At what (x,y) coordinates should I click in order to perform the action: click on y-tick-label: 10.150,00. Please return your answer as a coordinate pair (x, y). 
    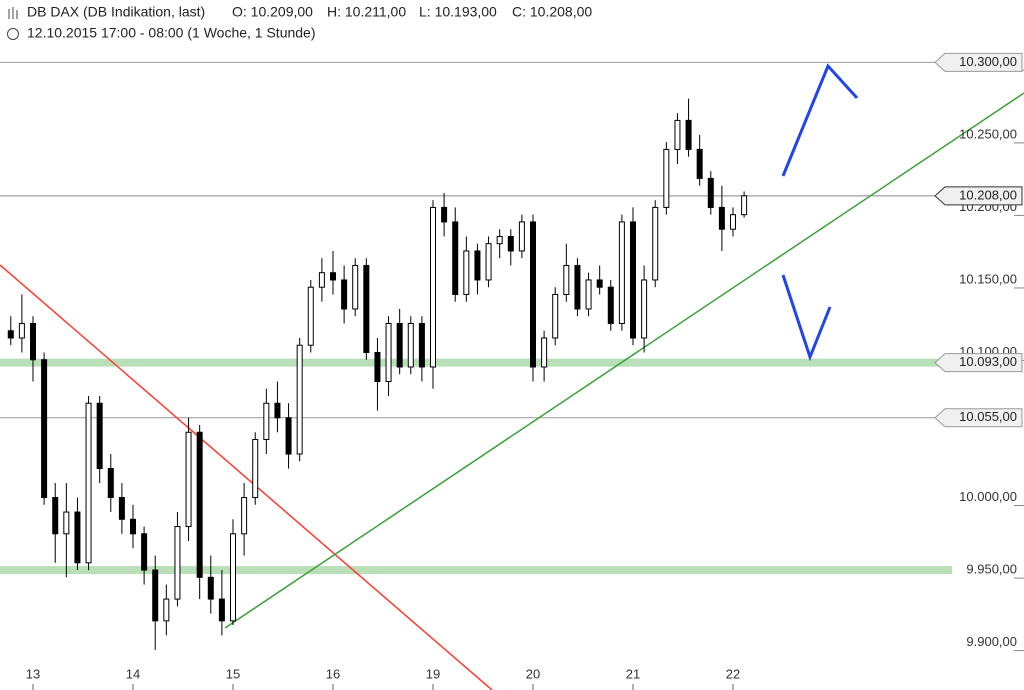
    Looking at the image, I should click on (988, 278).